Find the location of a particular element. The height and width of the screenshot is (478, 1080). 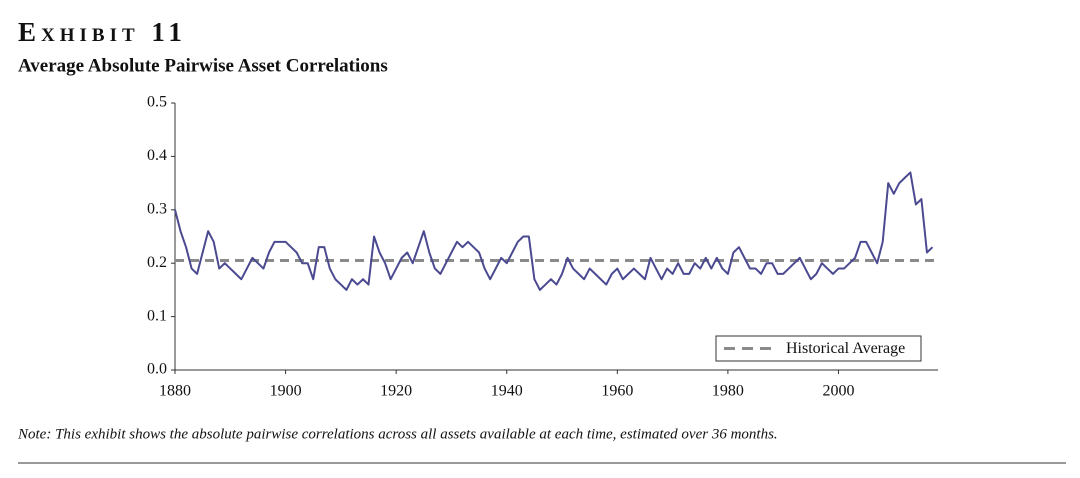

y-tick-label: 0.3 is located at coordinates (157, 208).